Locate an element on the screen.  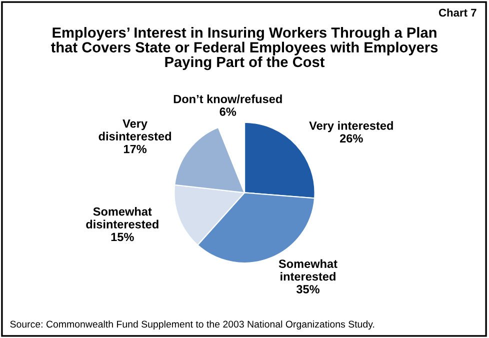
slice-label: Very interested is located at coordinates (351, 126).